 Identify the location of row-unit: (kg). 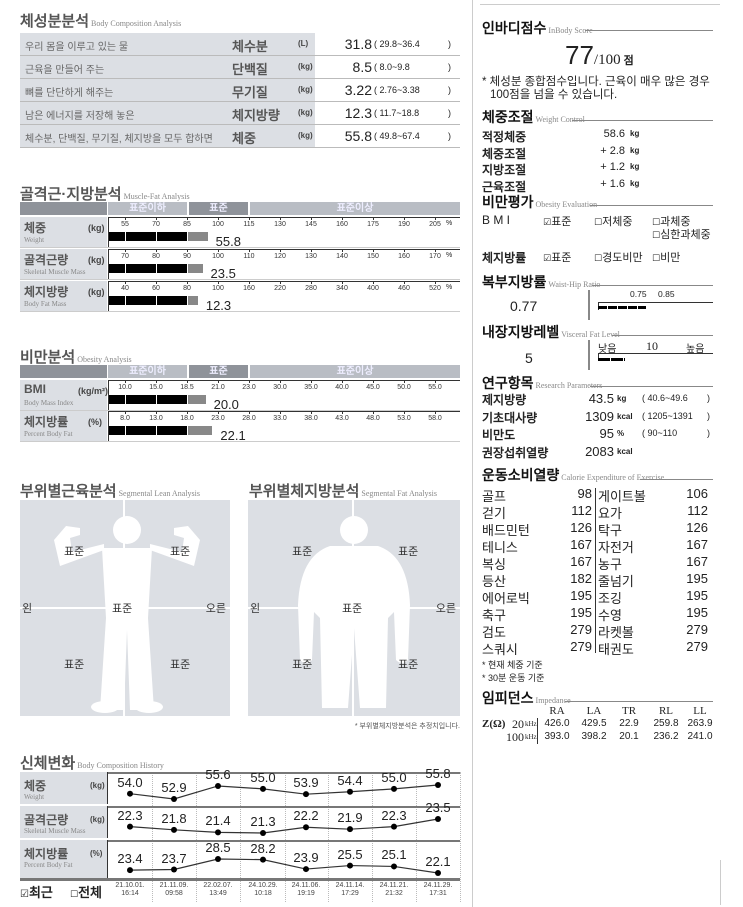
(305, 66).